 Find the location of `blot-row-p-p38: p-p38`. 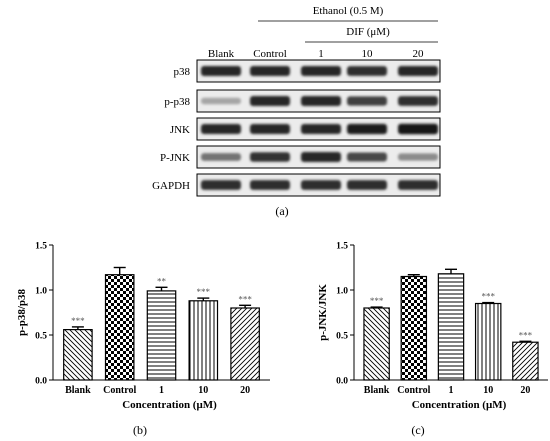

blot-row-p-p38: p-p38 is located at coordinates (302, 101).